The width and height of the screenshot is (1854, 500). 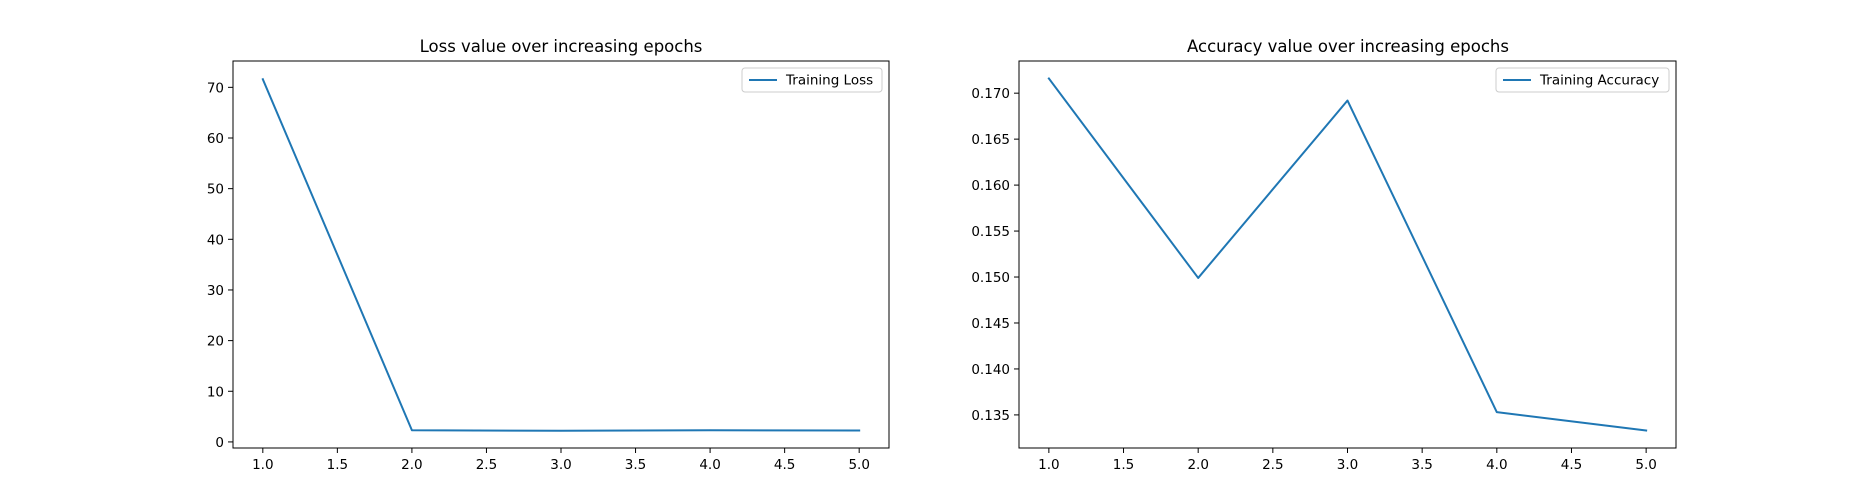 I want to click on accuracy-x-tick-label: 2.0, so click(x=1197, y=465).